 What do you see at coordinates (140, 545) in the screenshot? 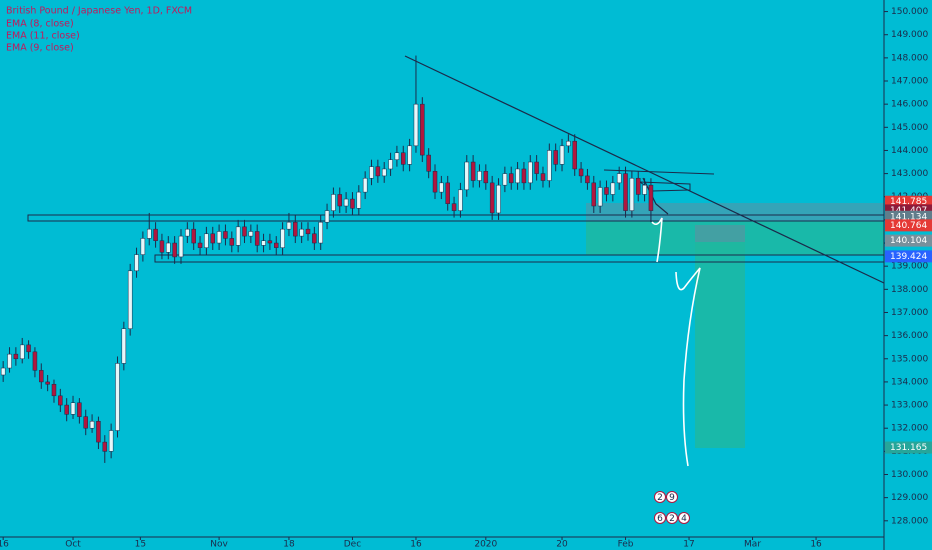
I see `x-tick-label: 15` at bounding box center [140, 545].